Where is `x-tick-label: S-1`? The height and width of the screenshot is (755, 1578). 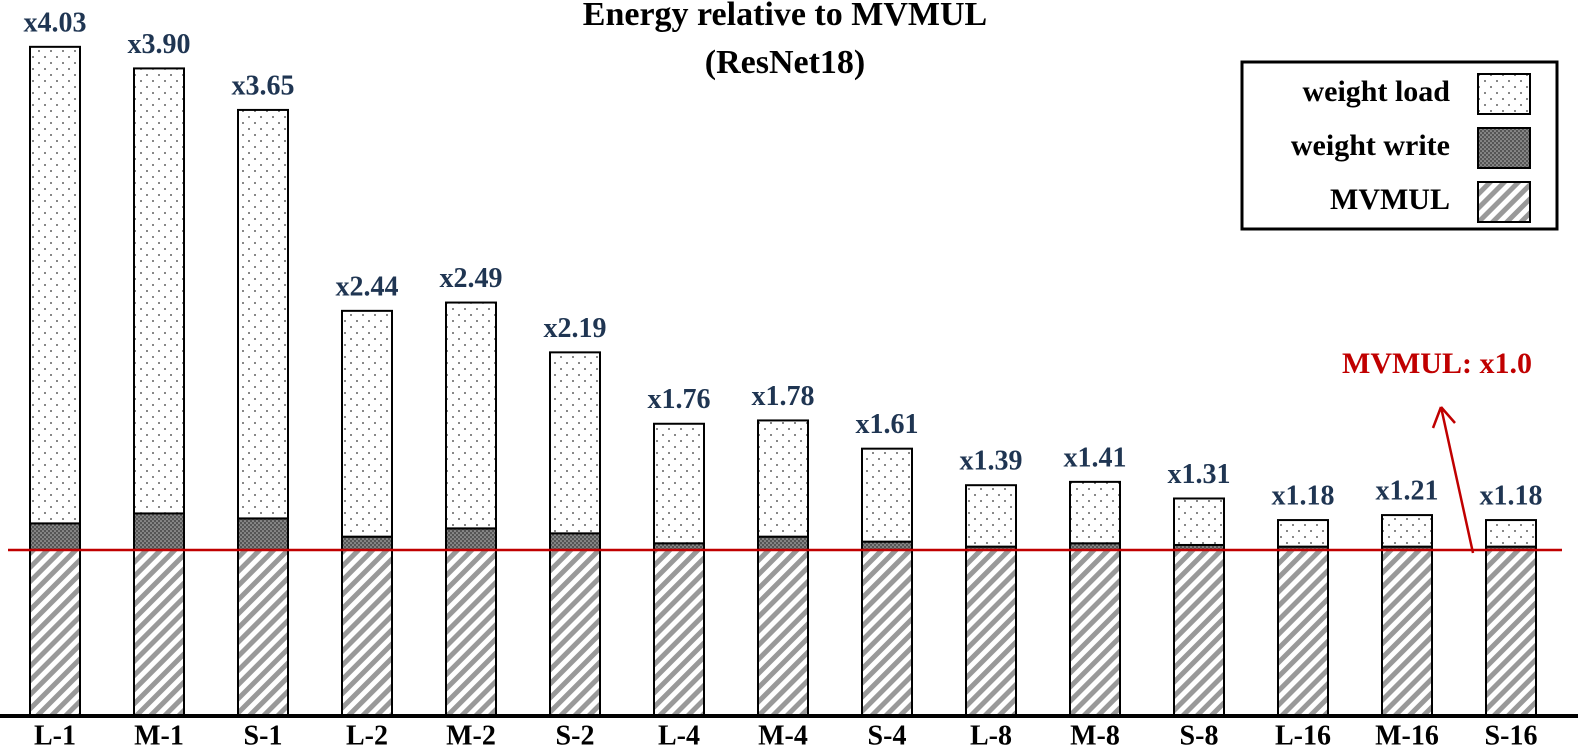 x-tick-label: S-1 is located at coordinates (263, 735).